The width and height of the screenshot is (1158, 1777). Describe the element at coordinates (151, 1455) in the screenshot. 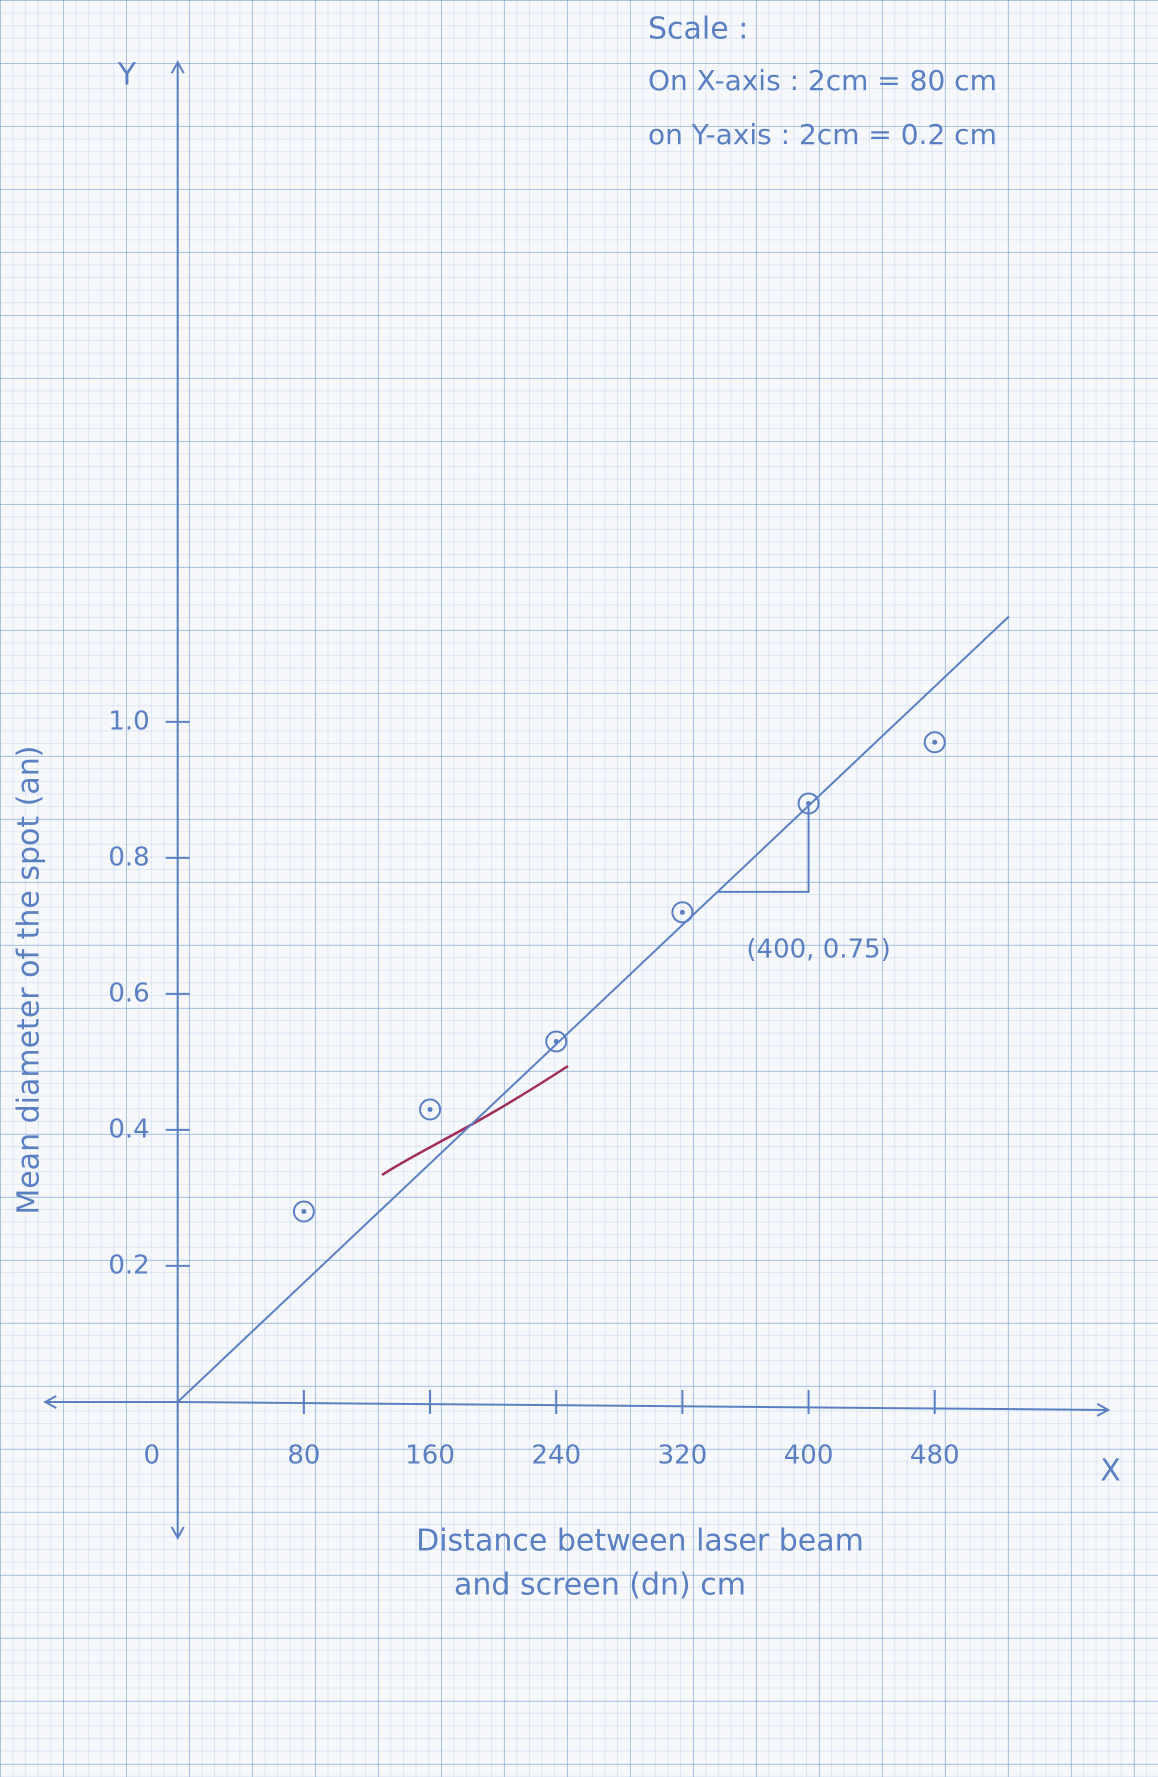

I see `x-tick-label: 0` at that location.